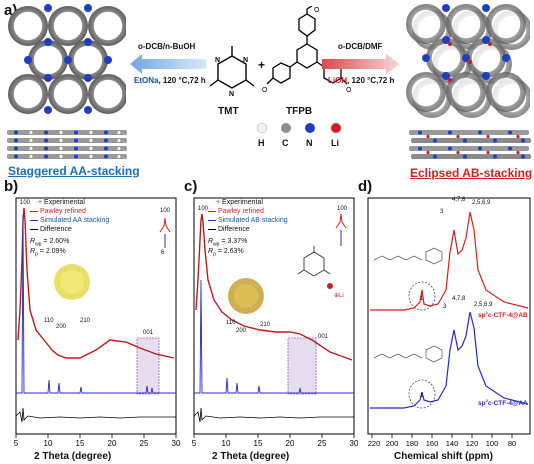 This screenshot has height=464, width=534. I want to click on panel-d-upper-peak-3: 3, so click(442, 212).